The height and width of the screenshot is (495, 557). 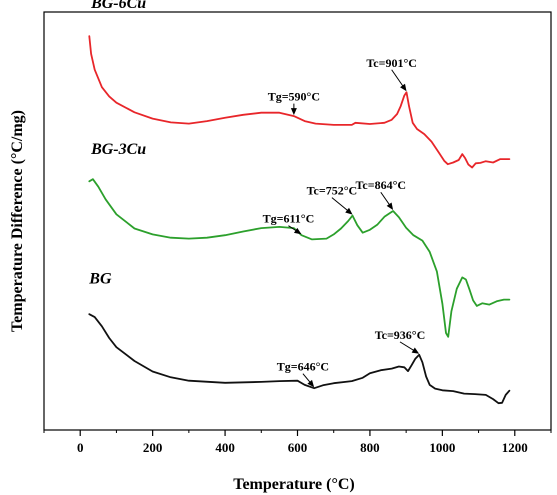 What do you see at coordinates (370, 447) in the screenshot?
I see `x-tick-label: 800` at bounding box center [370, 447].